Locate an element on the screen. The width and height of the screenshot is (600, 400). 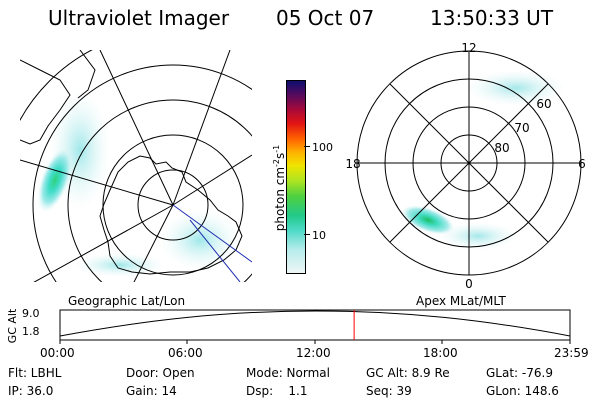
door-status: Door: Open is located at coordinates (160, 373).